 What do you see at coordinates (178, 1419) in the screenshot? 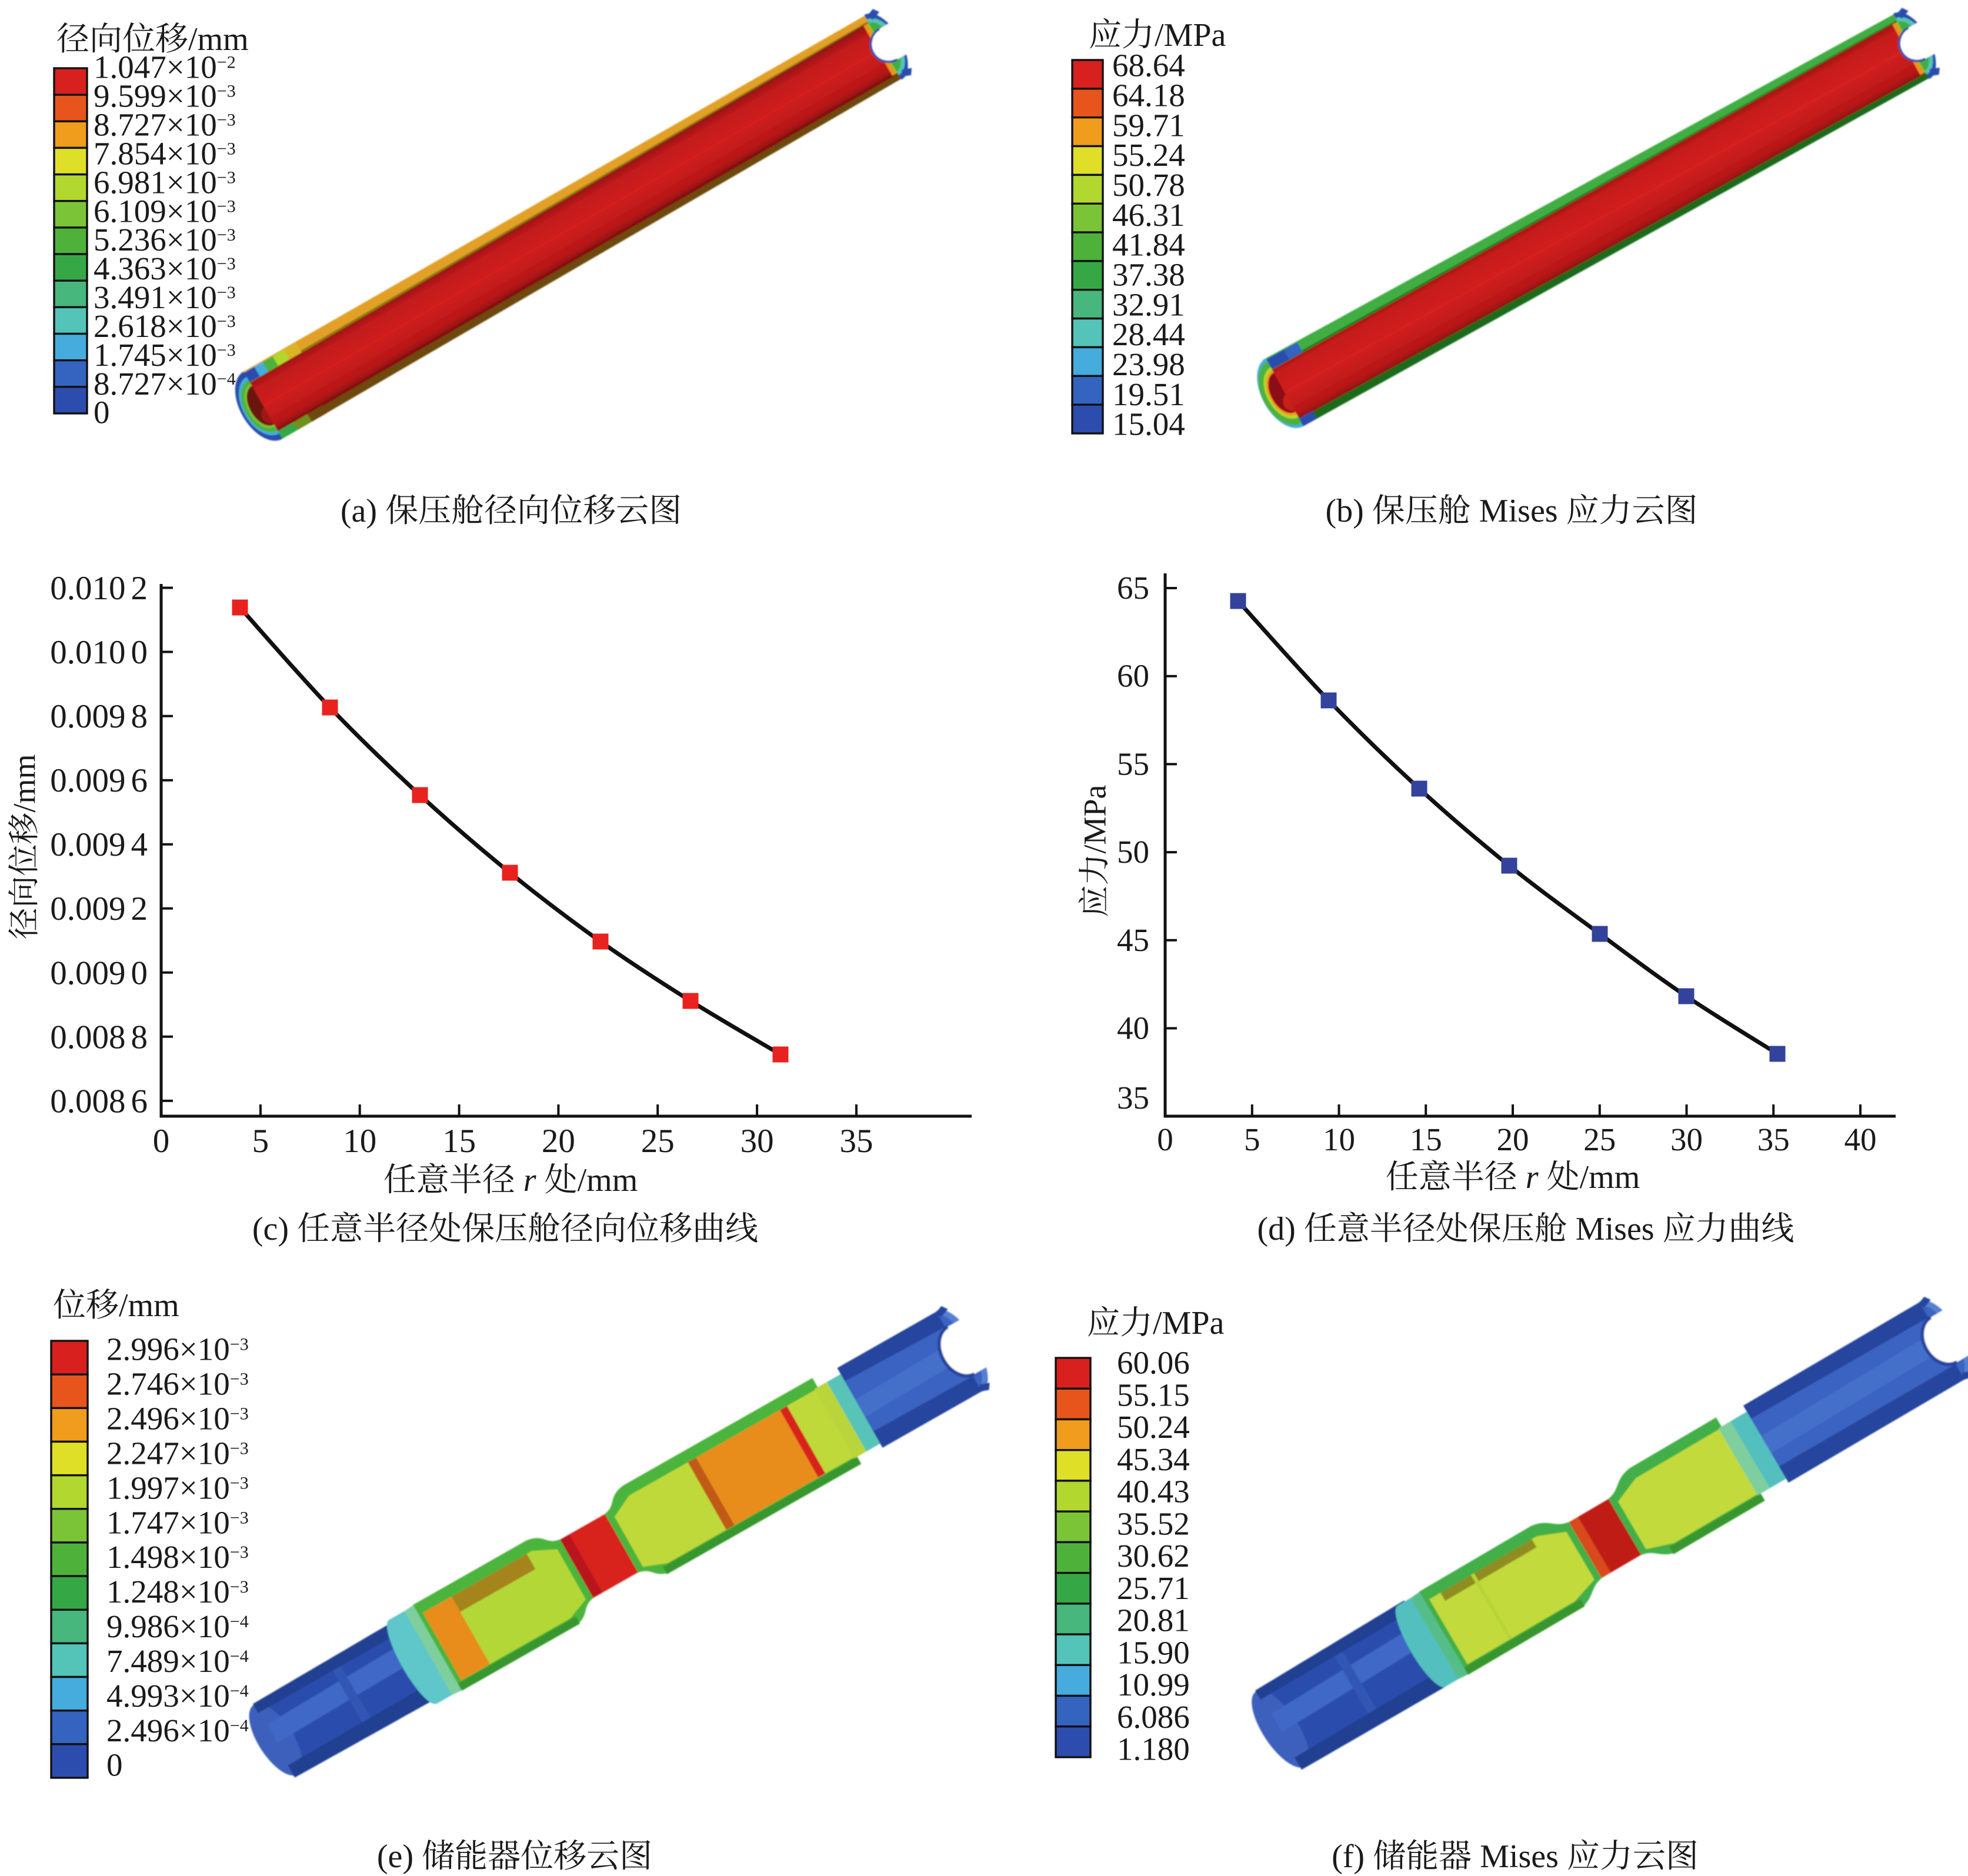
I see `svg-text: 2.496×10⁻³` at bounding box center [178, 1419].